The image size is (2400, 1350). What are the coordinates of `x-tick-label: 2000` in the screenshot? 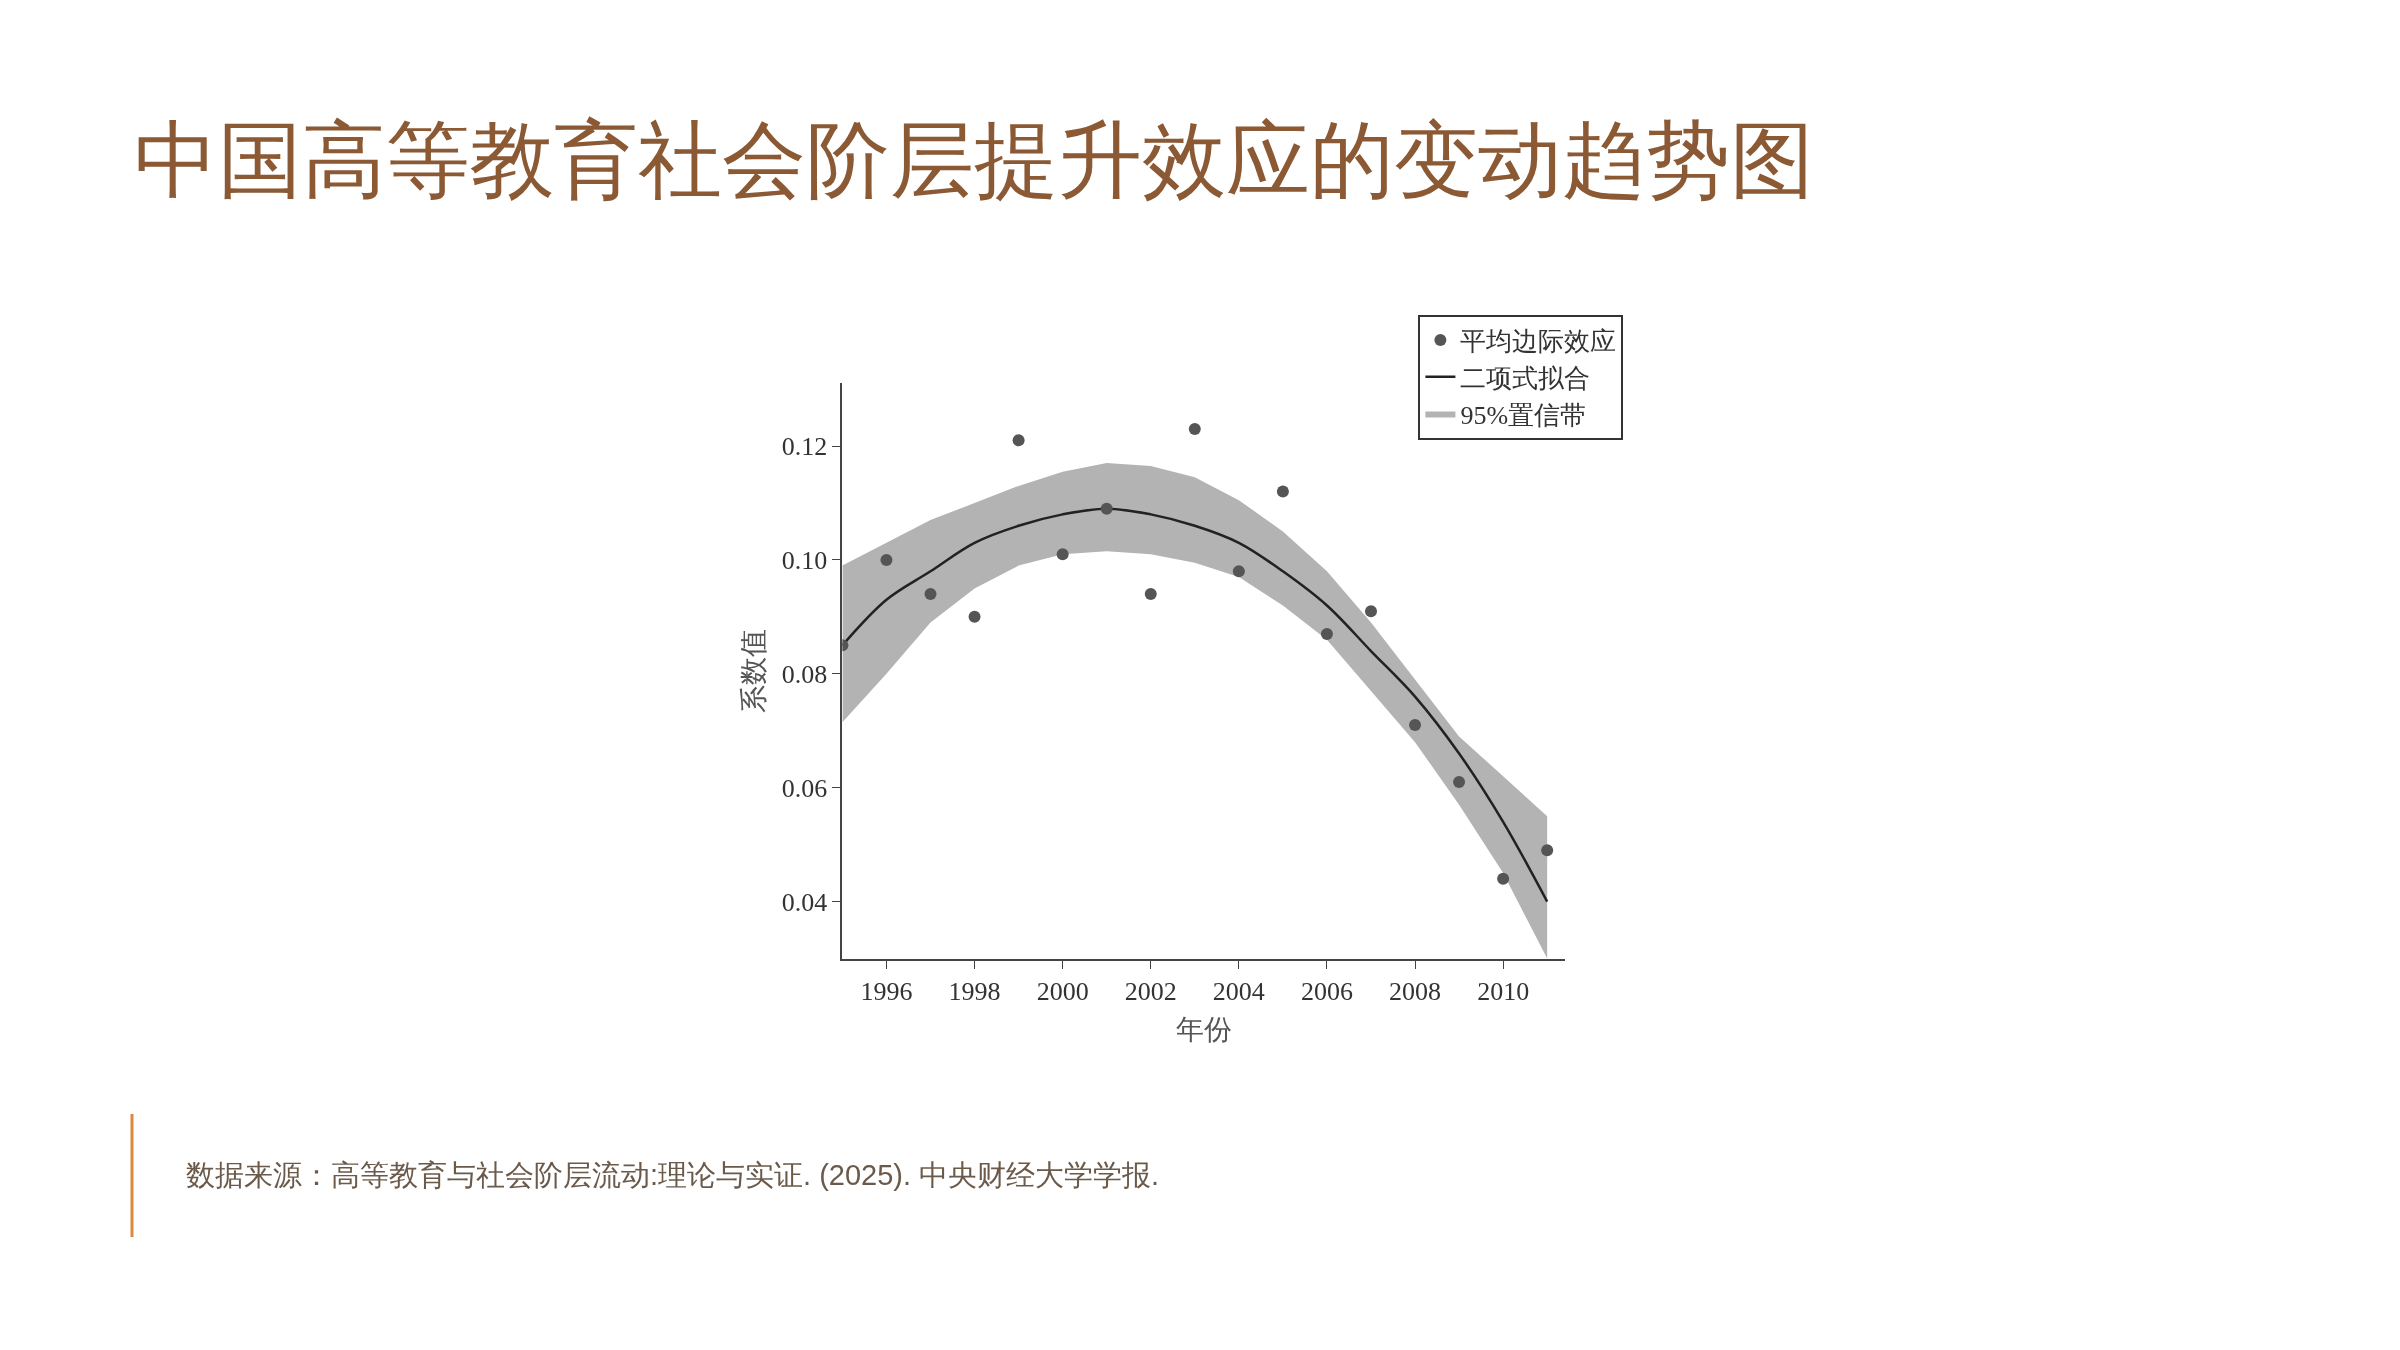 It's located at (1062, 991).